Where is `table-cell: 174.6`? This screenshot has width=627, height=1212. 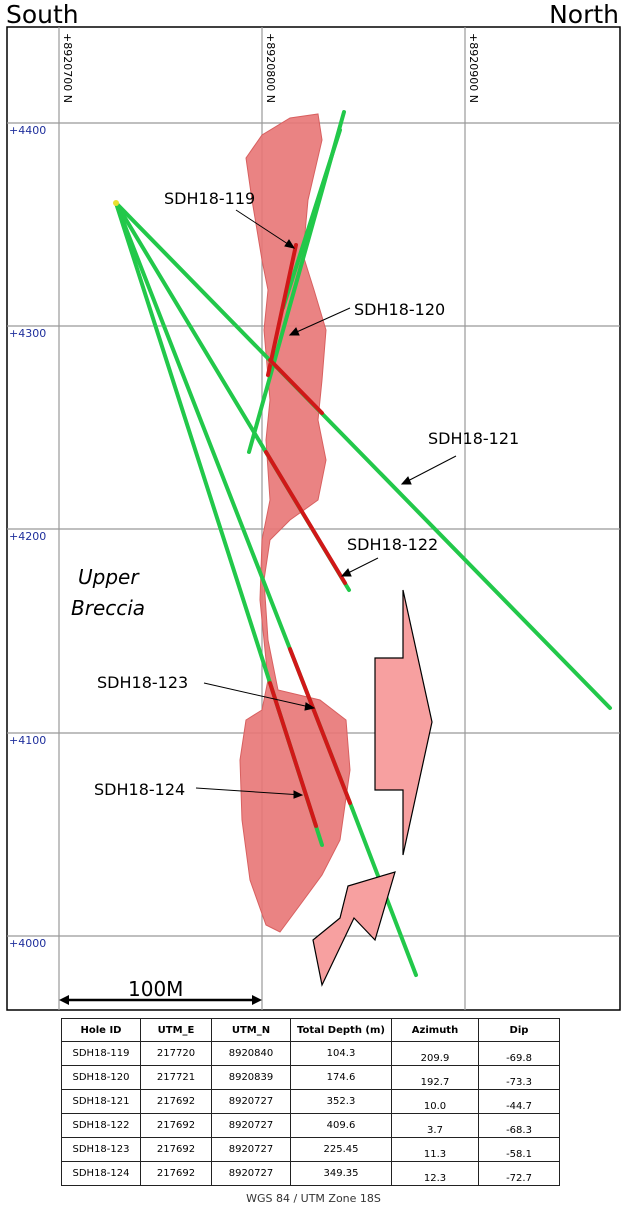
table-cell: 174.6 is located at coordinates (341, 1077).